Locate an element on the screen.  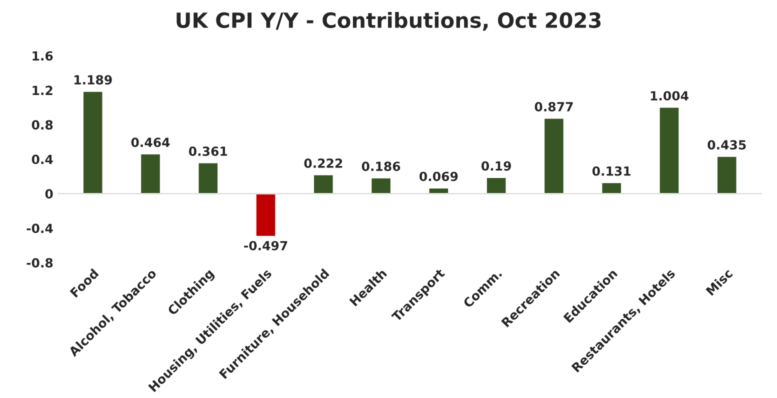
data-label: 0.877 is located at coordinates (553, 107).